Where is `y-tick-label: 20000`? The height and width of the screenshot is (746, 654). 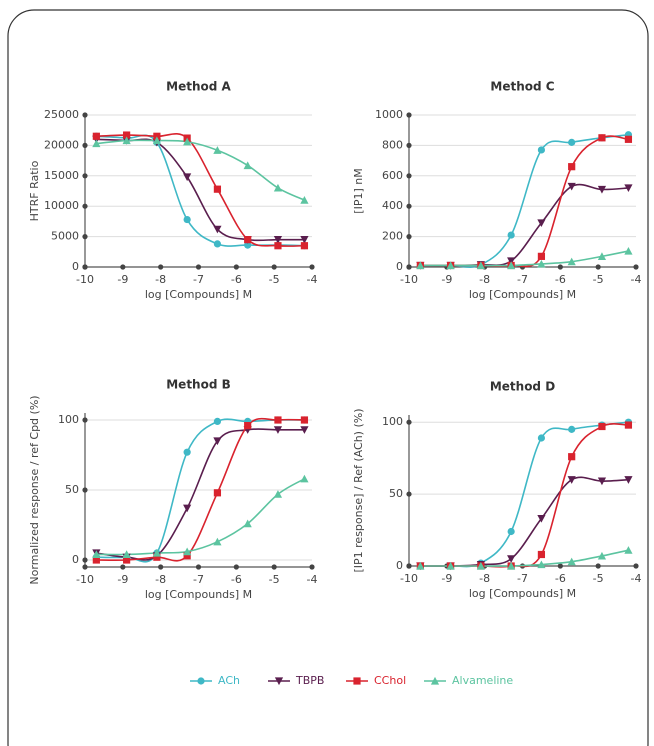 y-tick-label: 20000 is located at coordinates (61, 144).